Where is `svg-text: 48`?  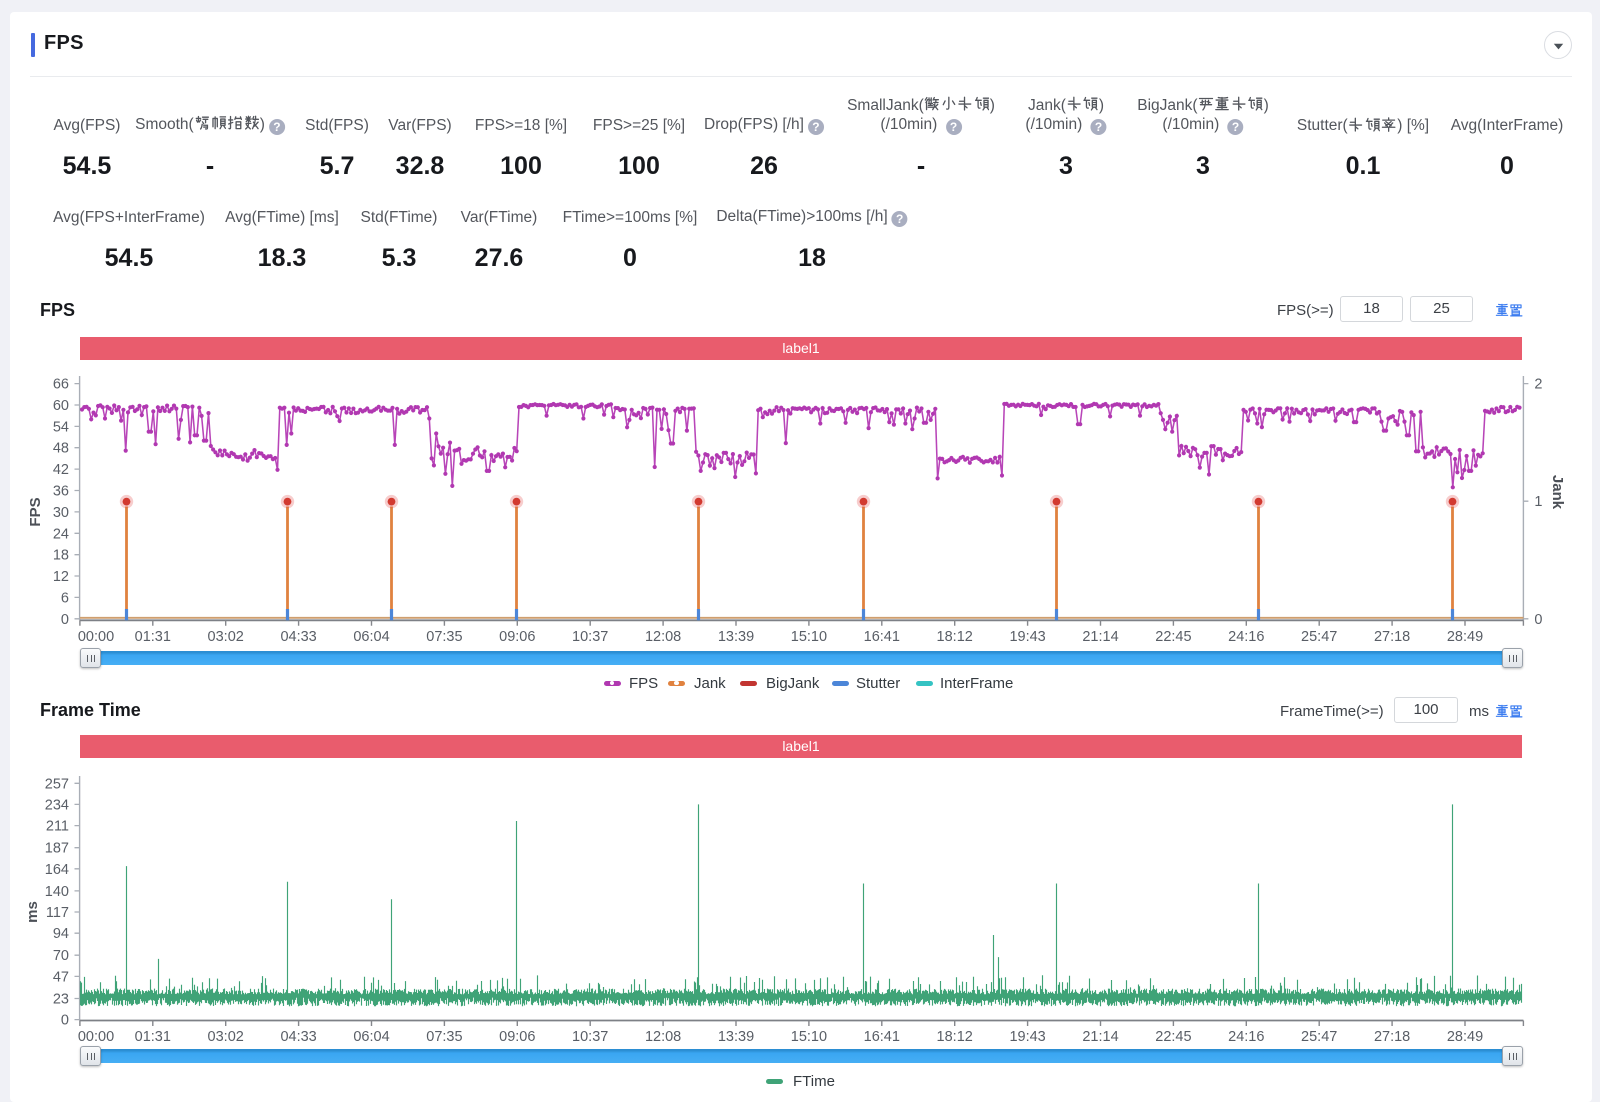 svg-text: 48 is located at coordinates (61, 449).